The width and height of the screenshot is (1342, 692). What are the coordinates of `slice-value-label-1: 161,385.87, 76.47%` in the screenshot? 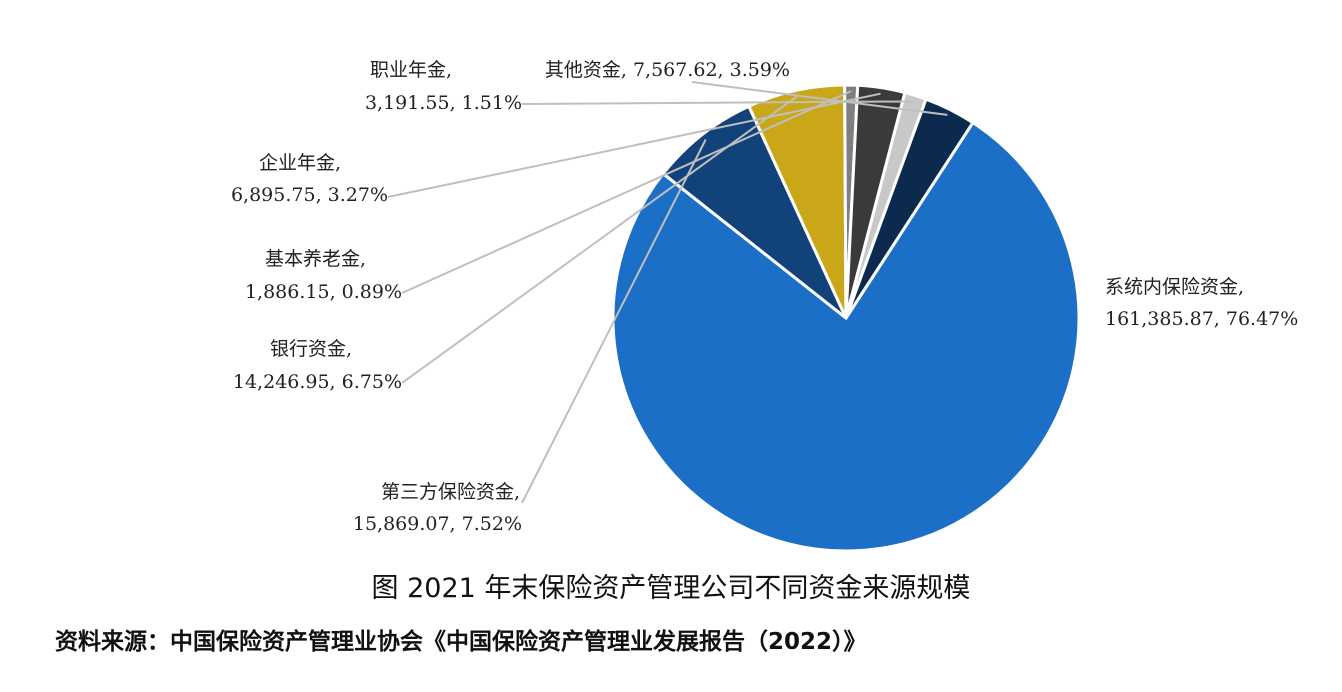 It's located at (1201, 319).